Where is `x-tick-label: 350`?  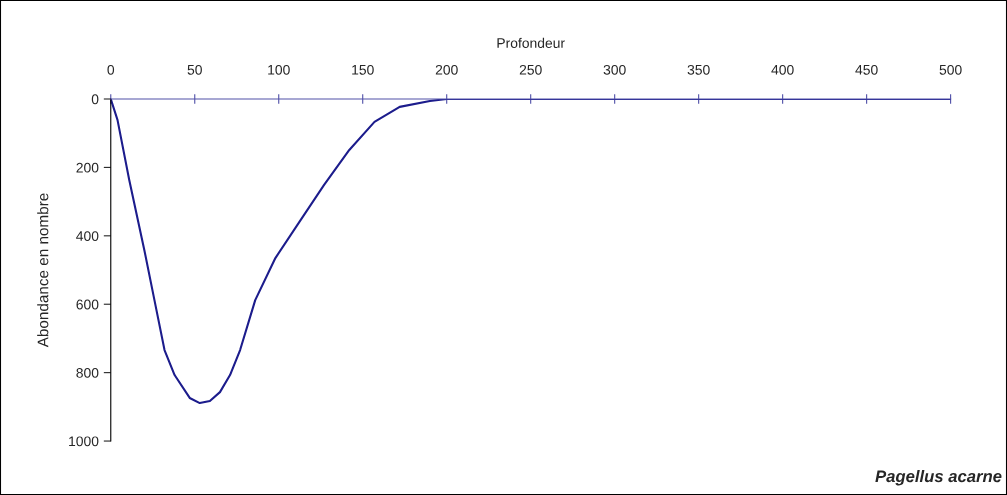 x-tick-label: 350 is located at coordinates (698, 69).